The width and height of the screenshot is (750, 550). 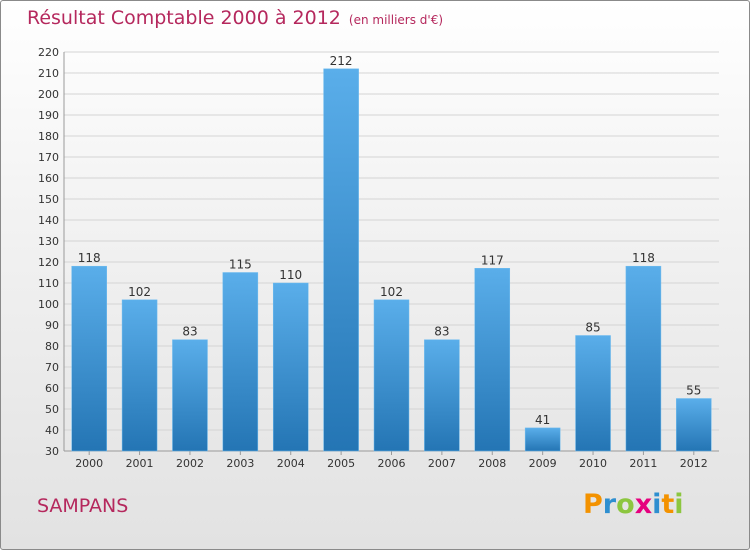 I want to click on x-tick-label: 2001, so click(x=140, y=463).